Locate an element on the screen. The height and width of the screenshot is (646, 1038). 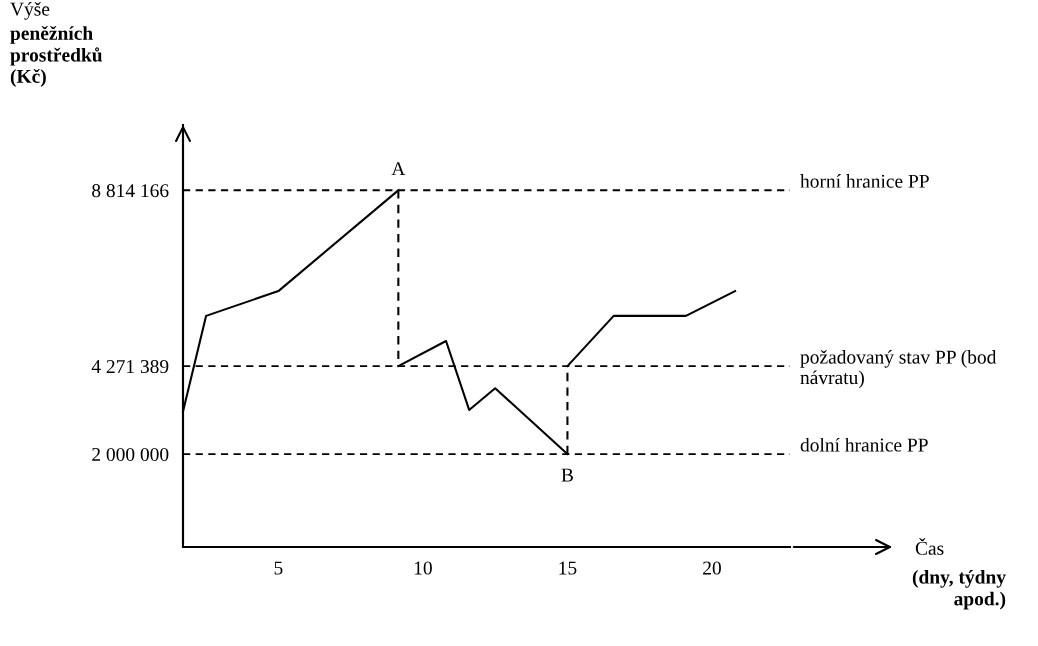
y-axis-title: Výše peněžních prostředků (Kč) is located at coordinates (56, 44).